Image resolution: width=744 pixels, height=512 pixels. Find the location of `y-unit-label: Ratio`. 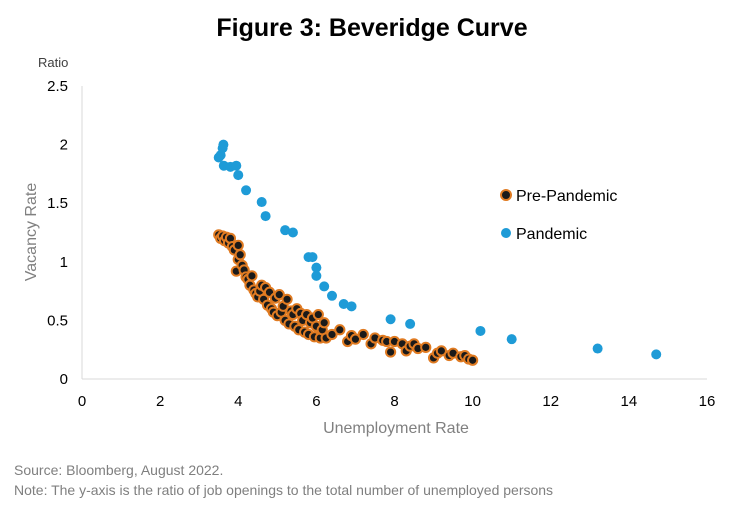

y-unit-label: Ratio is located at coordinates (53, 62).